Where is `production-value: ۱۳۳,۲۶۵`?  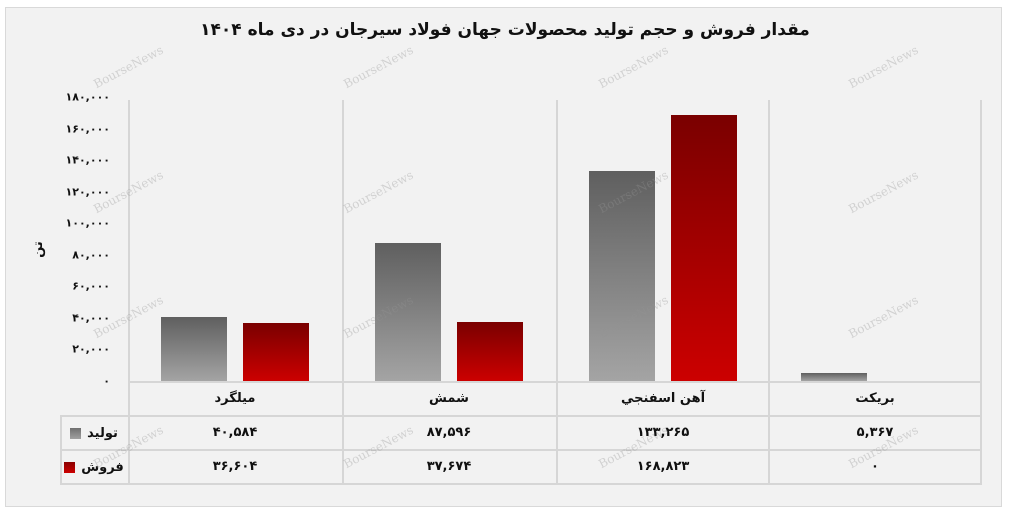
production-value: ۱۳۳,۲۶۵ is located at coordinates (663, 432).